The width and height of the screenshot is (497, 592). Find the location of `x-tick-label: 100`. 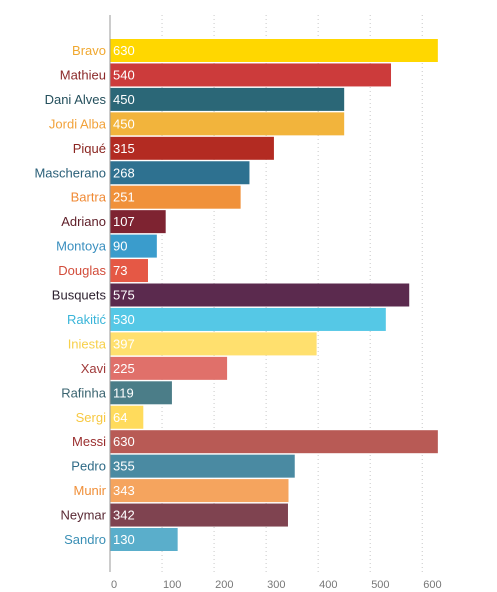

x-tick-label: 100 is located at coordinates (172, 585).